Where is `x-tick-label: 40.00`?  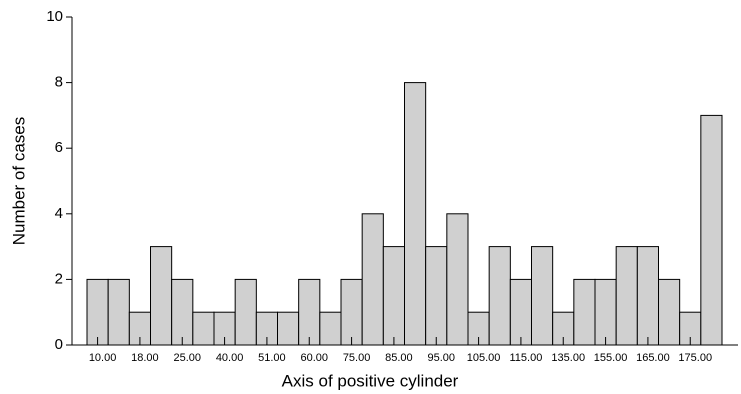
x-tick-label: 40.00 is located at coordinates (230, 358).